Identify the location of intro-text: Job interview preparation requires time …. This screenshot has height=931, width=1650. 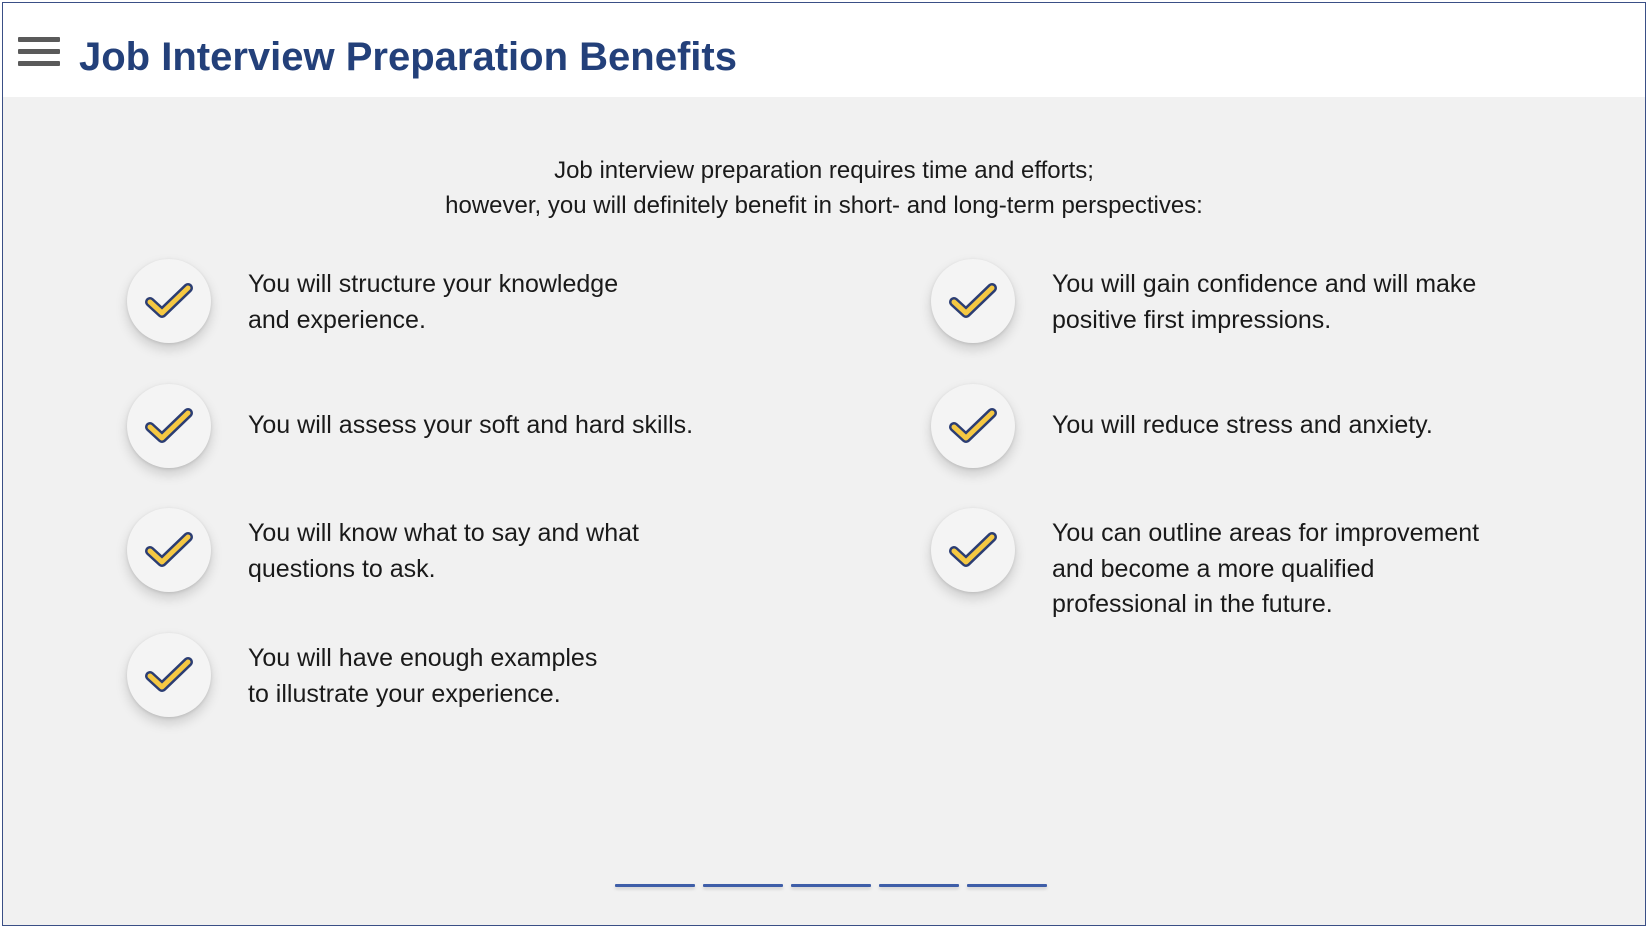
(824, 188).